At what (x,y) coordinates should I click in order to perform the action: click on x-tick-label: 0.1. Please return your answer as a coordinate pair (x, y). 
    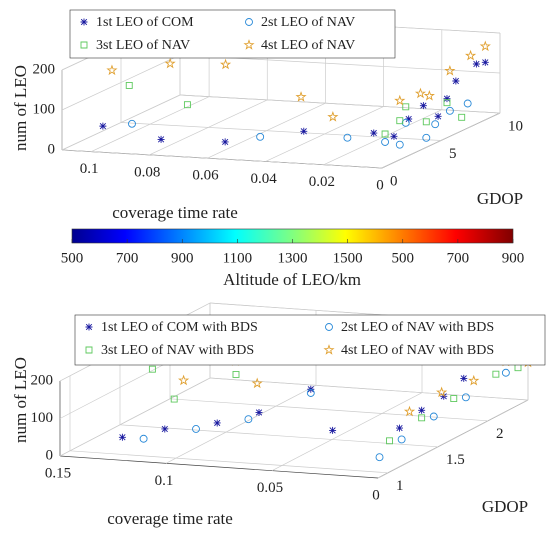
    Looking at the image, I should click on (89, 169).